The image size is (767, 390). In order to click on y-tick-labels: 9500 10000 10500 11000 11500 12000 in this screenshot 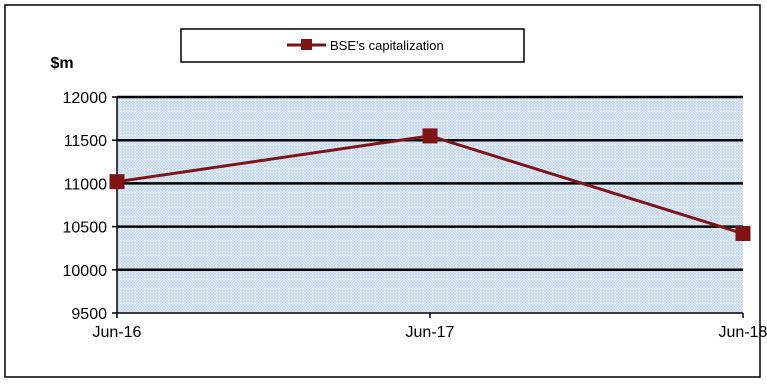, I will do `click(85, 206)`.